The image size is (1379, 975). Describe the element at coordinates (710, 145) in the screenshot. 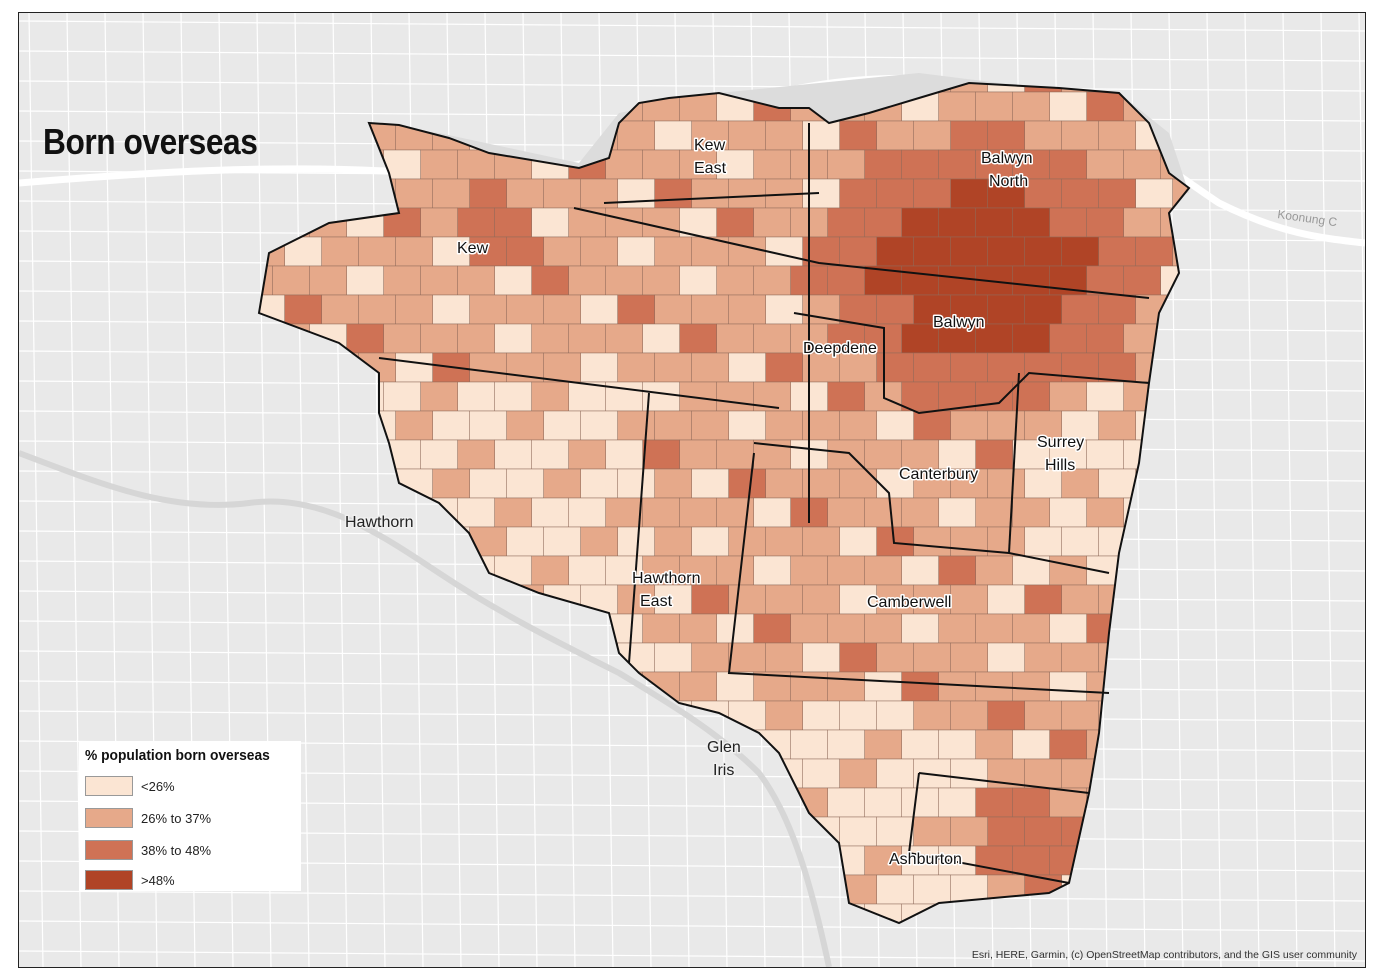

I see `suburb-label: Kew` at that location.